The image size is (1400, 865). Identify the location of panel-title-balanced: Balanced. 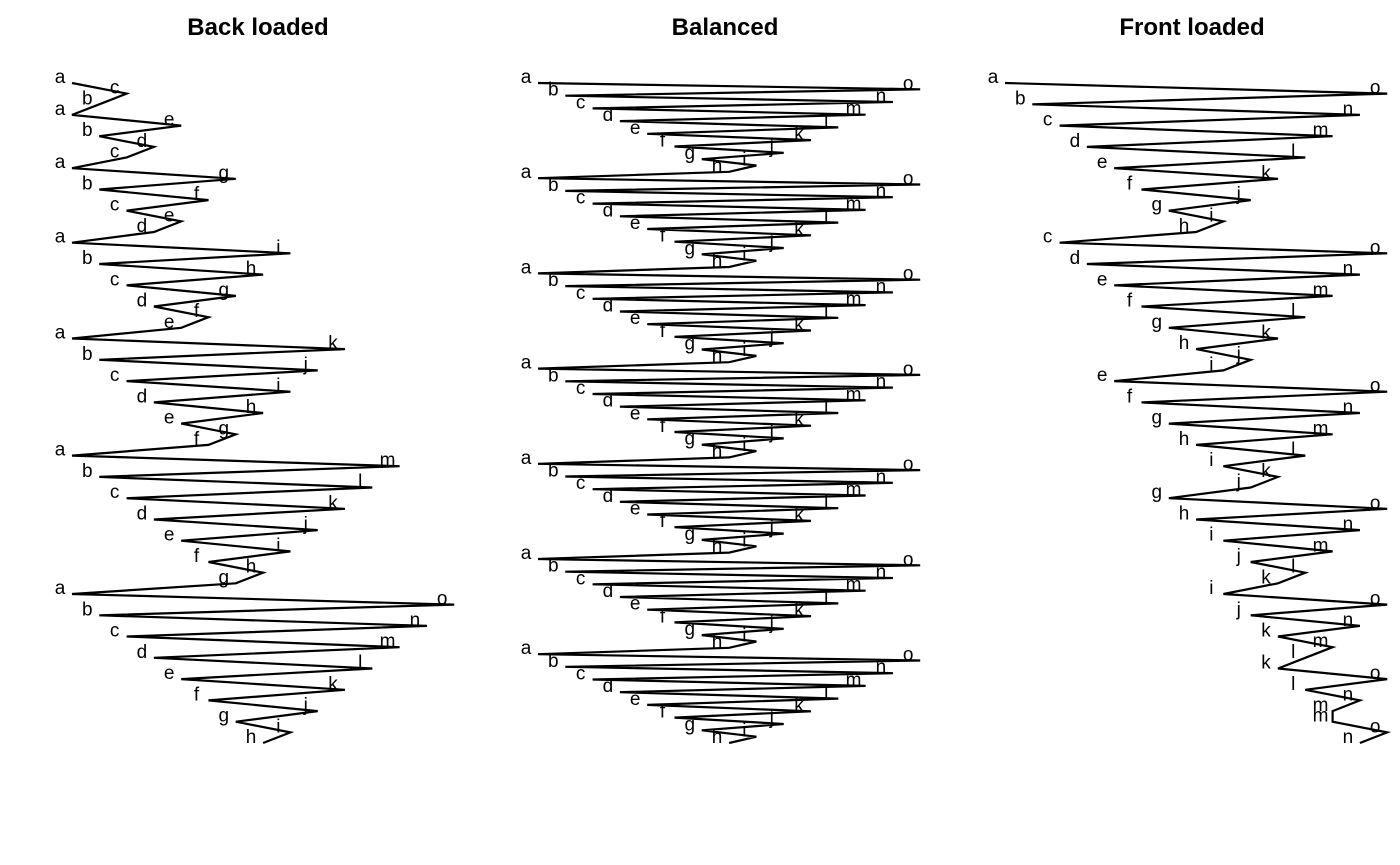
(725, 27).